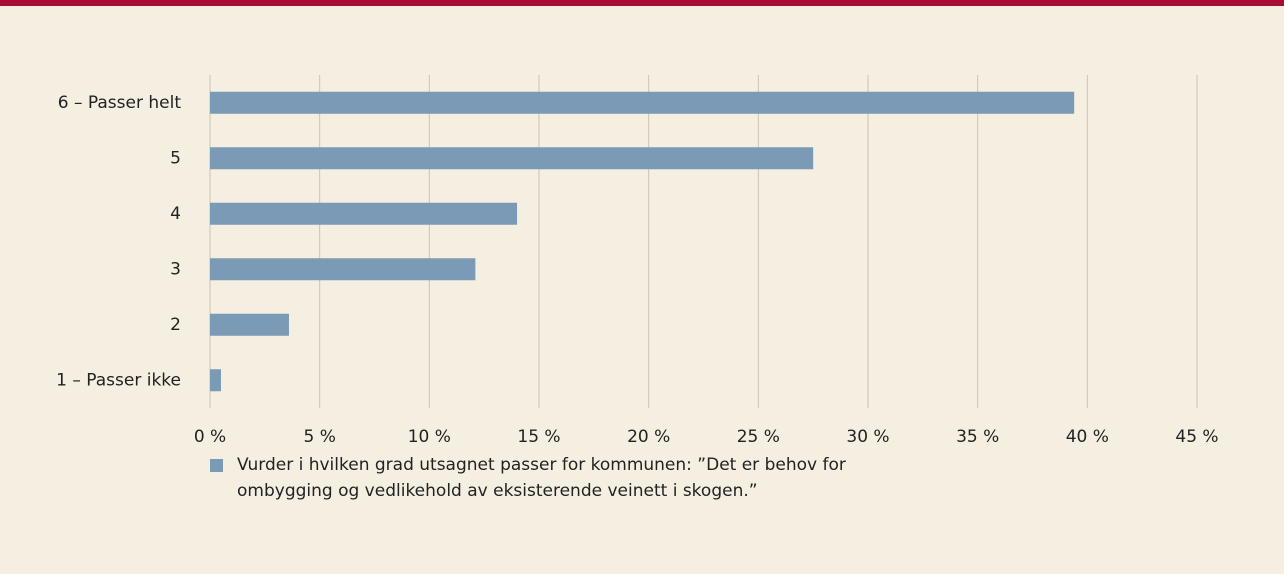 This screenshot has width=1284, height=574. I want to click on x-tick-label: 0 %, so click(210, 437).